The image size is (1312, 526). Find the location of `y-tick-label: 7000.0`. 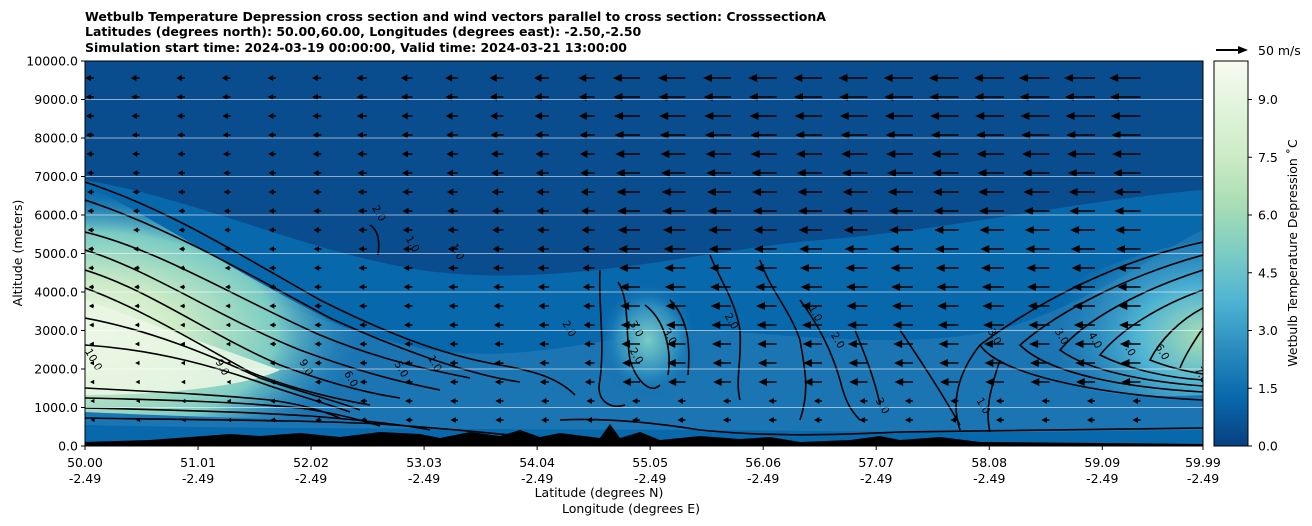

y-tick-label: 7000.0 is located at coordinates (56, 176).